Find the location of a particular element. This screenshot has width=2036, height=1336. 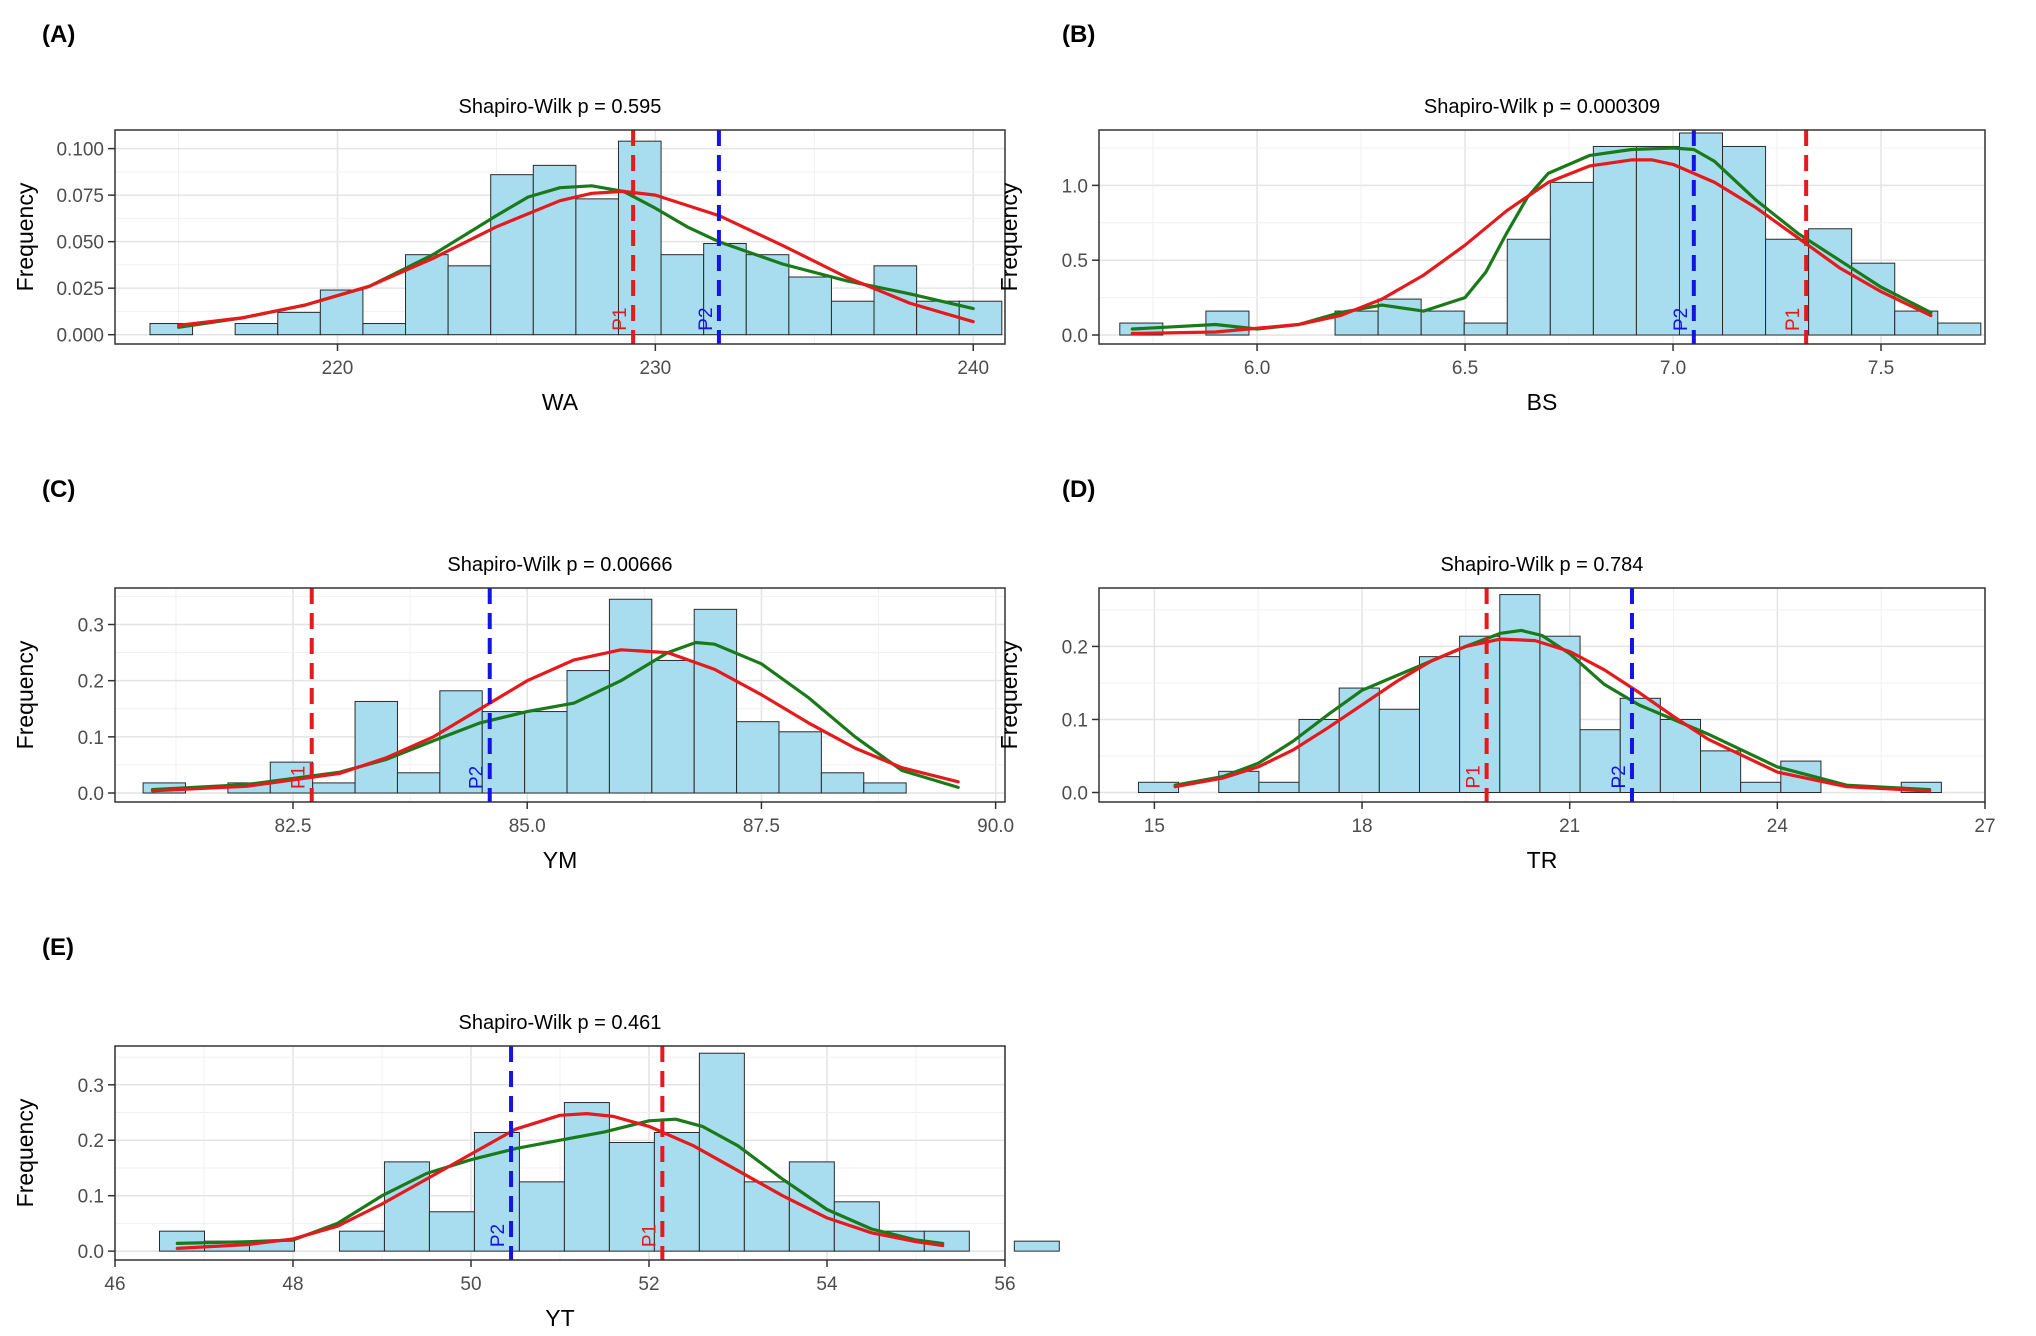

chart-0-ylabel: Frequency is located at coordinates (25, 236).